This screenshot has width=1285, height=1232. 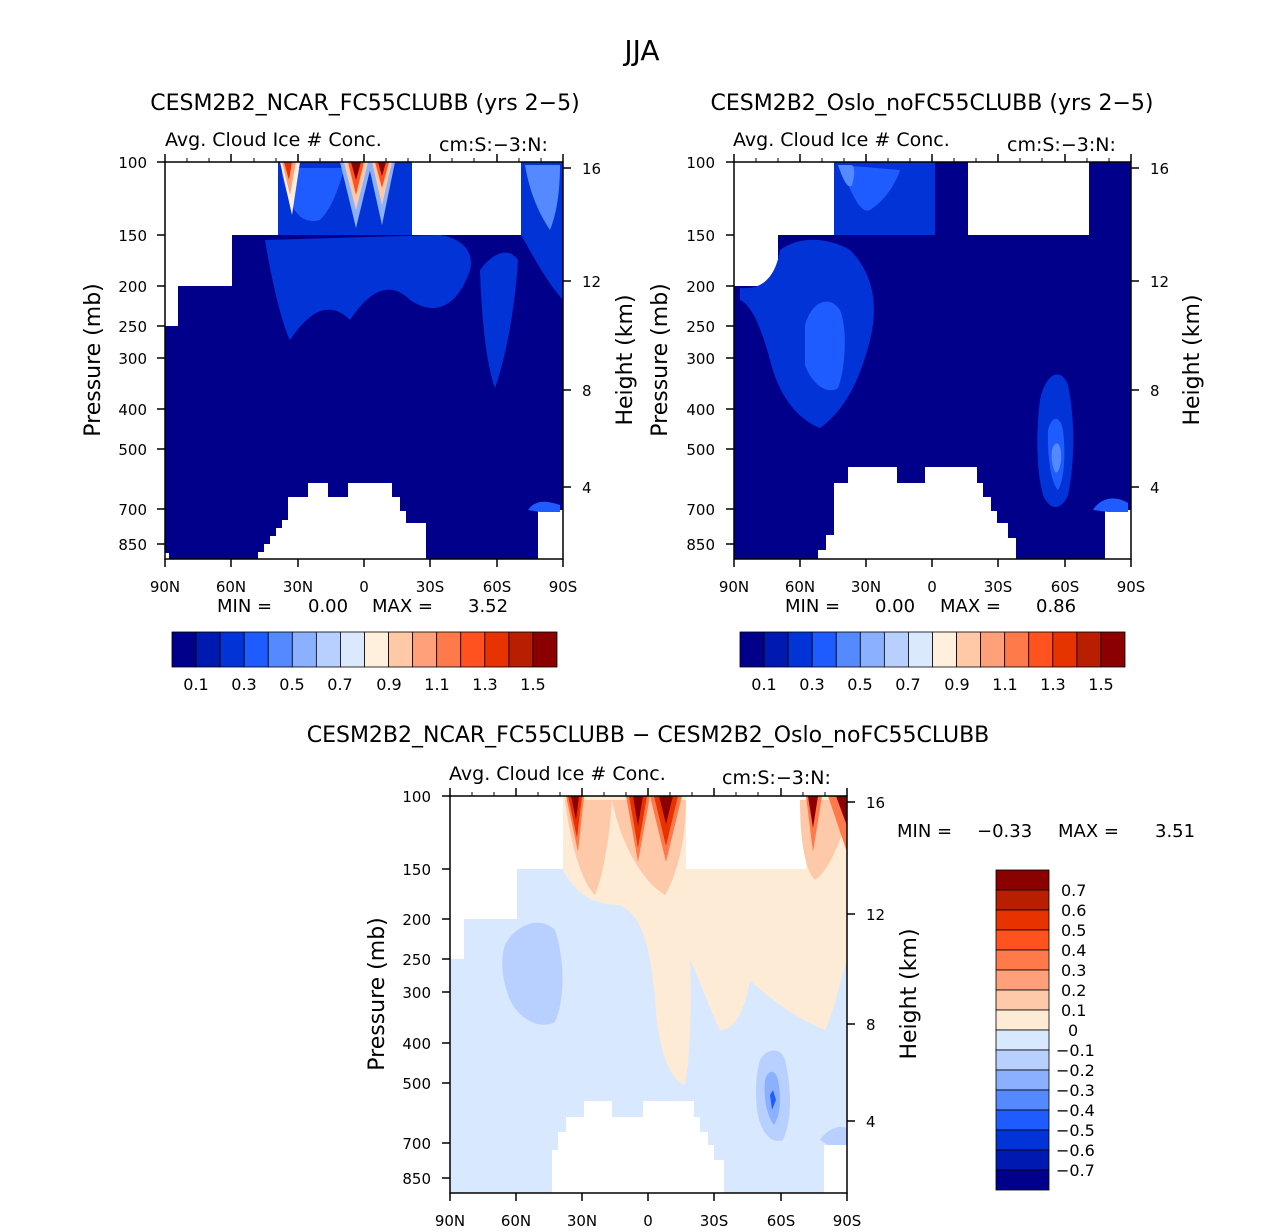 What do you see at coordinates (866, 587) in the screenshot?
I see `x-tick-label: 30N` at bounding box center [866, 587].